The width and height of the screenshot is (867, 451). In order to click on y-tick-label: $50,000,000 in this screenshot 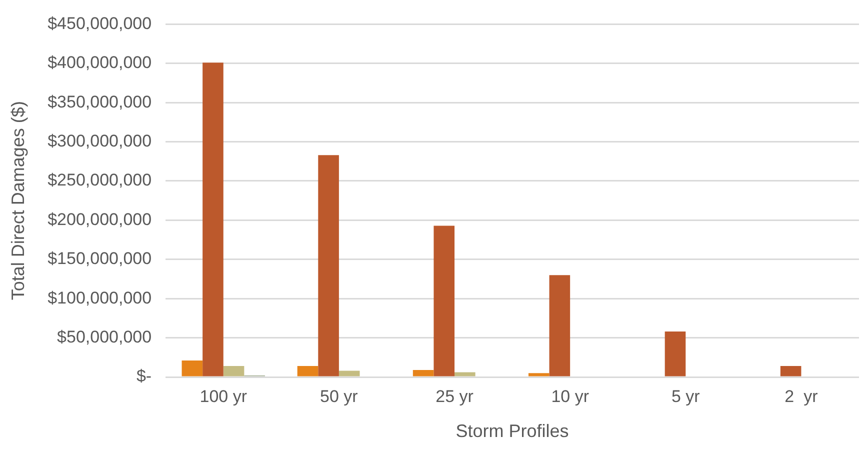, I will do `click(104, 336)`.